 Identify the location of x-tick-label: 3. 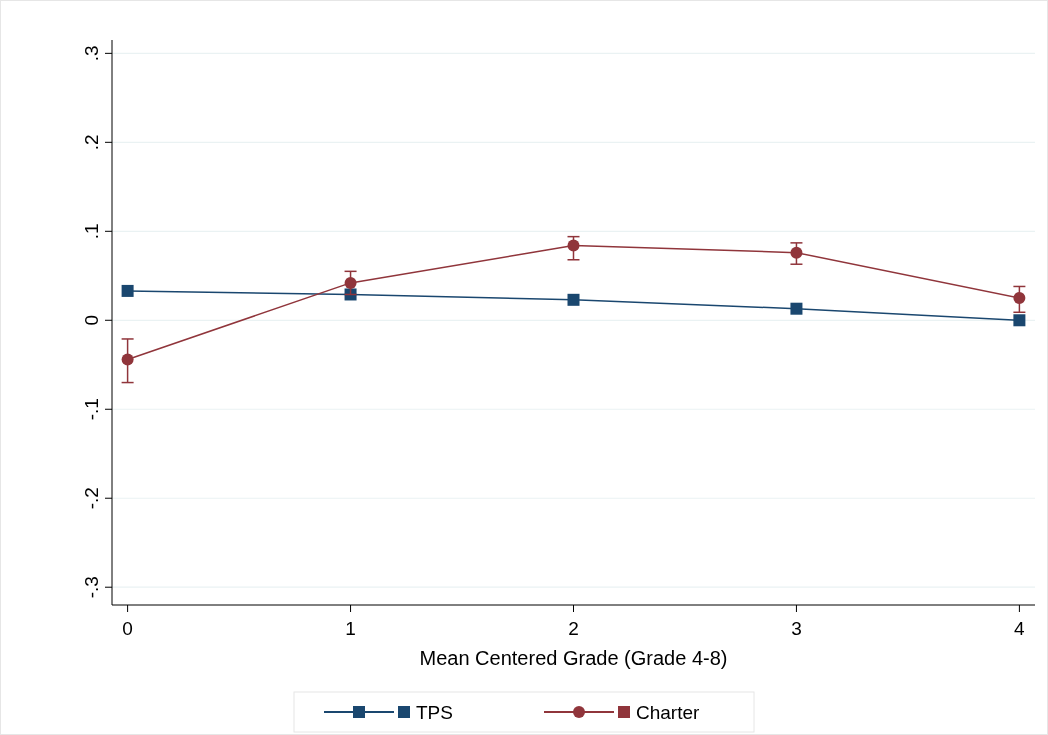
(796, 628).